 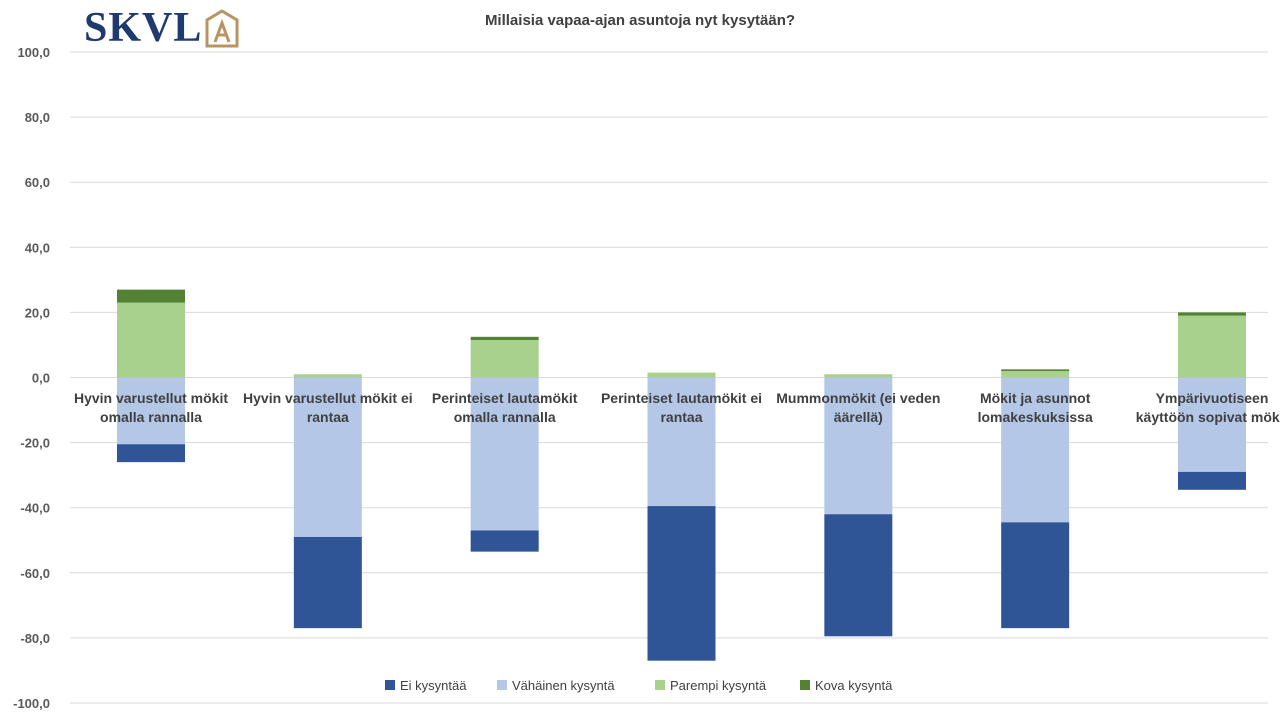 What do you see at coordinates (718, 685) in the screenshot?
I see `legend-label: Parempi kysyntä` at bounding box center [718, 685].